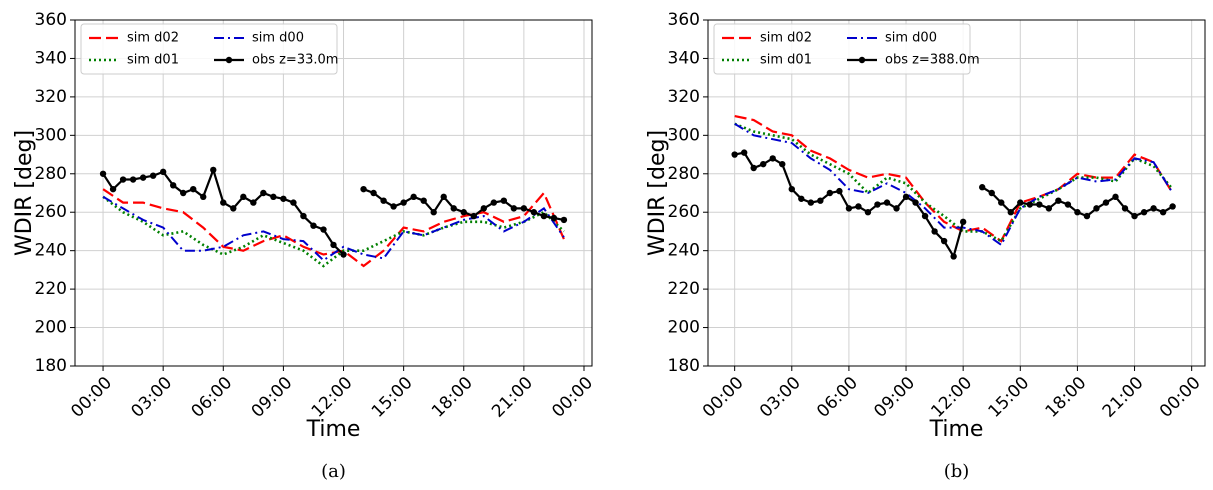 This screenshot has width=1213, height=490. What do you see at coordinates (957, 471) in the screenshot?
I see `caption: (b)` at bounding box center [957, 471].